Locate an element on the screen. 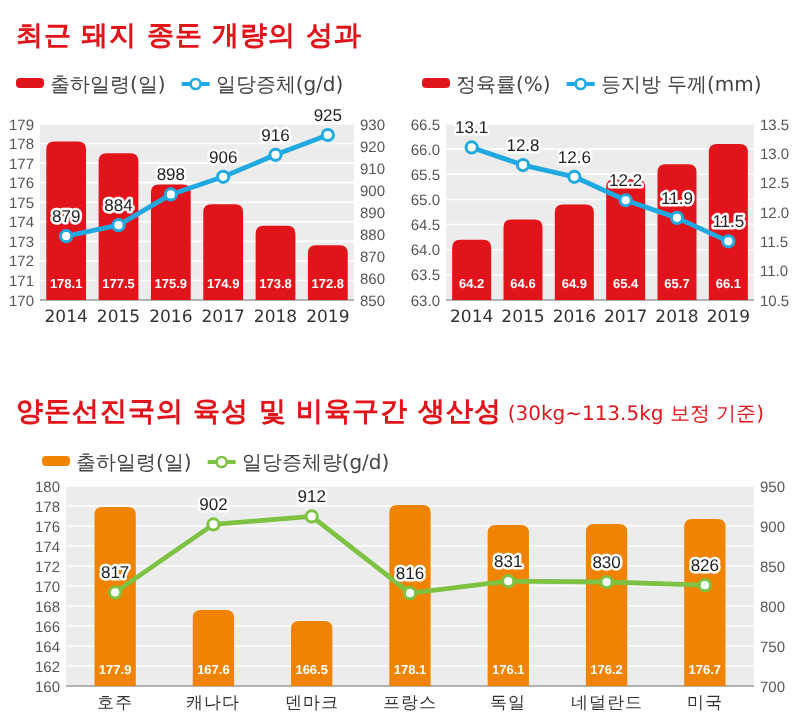  data-label: 817 is located at coordinates (115, 572).